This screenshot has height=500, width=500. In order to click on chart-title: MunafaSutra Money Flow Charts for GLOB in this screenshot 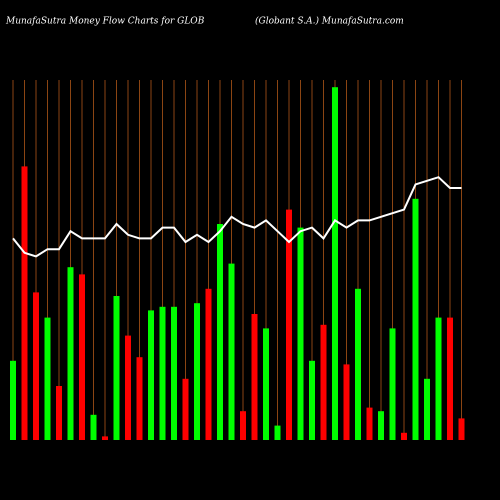, I will do `click(105, 22)`.